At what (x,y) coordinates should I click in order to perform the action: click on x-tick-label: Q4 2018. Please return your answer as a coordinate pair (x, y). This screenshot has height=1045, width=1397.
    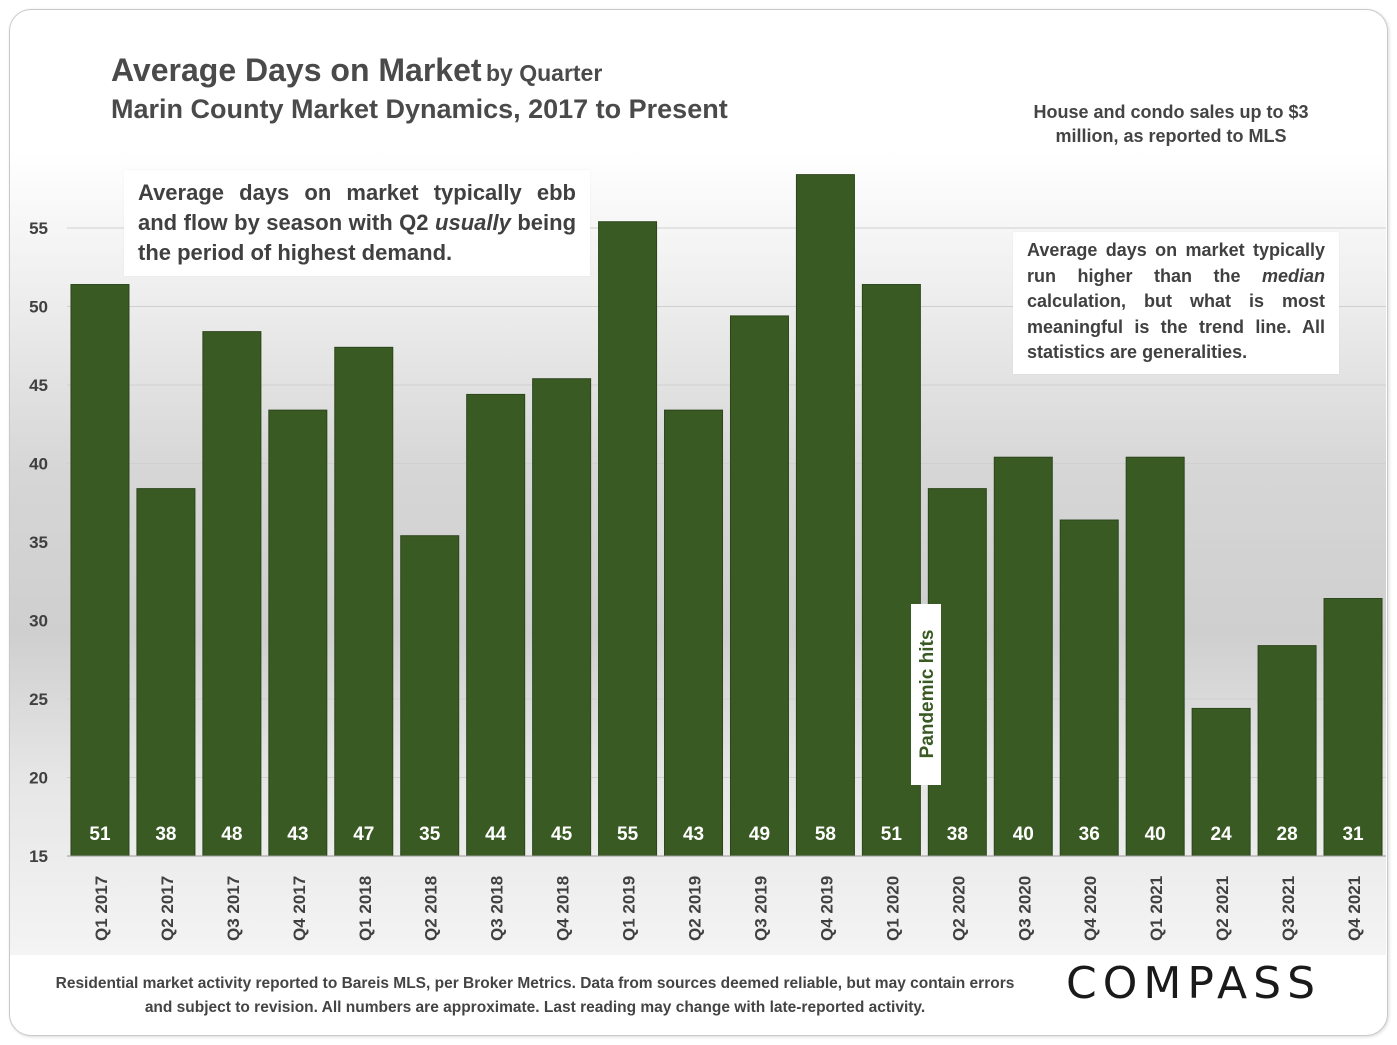
    Looking at the image, I should click on (563, 908).